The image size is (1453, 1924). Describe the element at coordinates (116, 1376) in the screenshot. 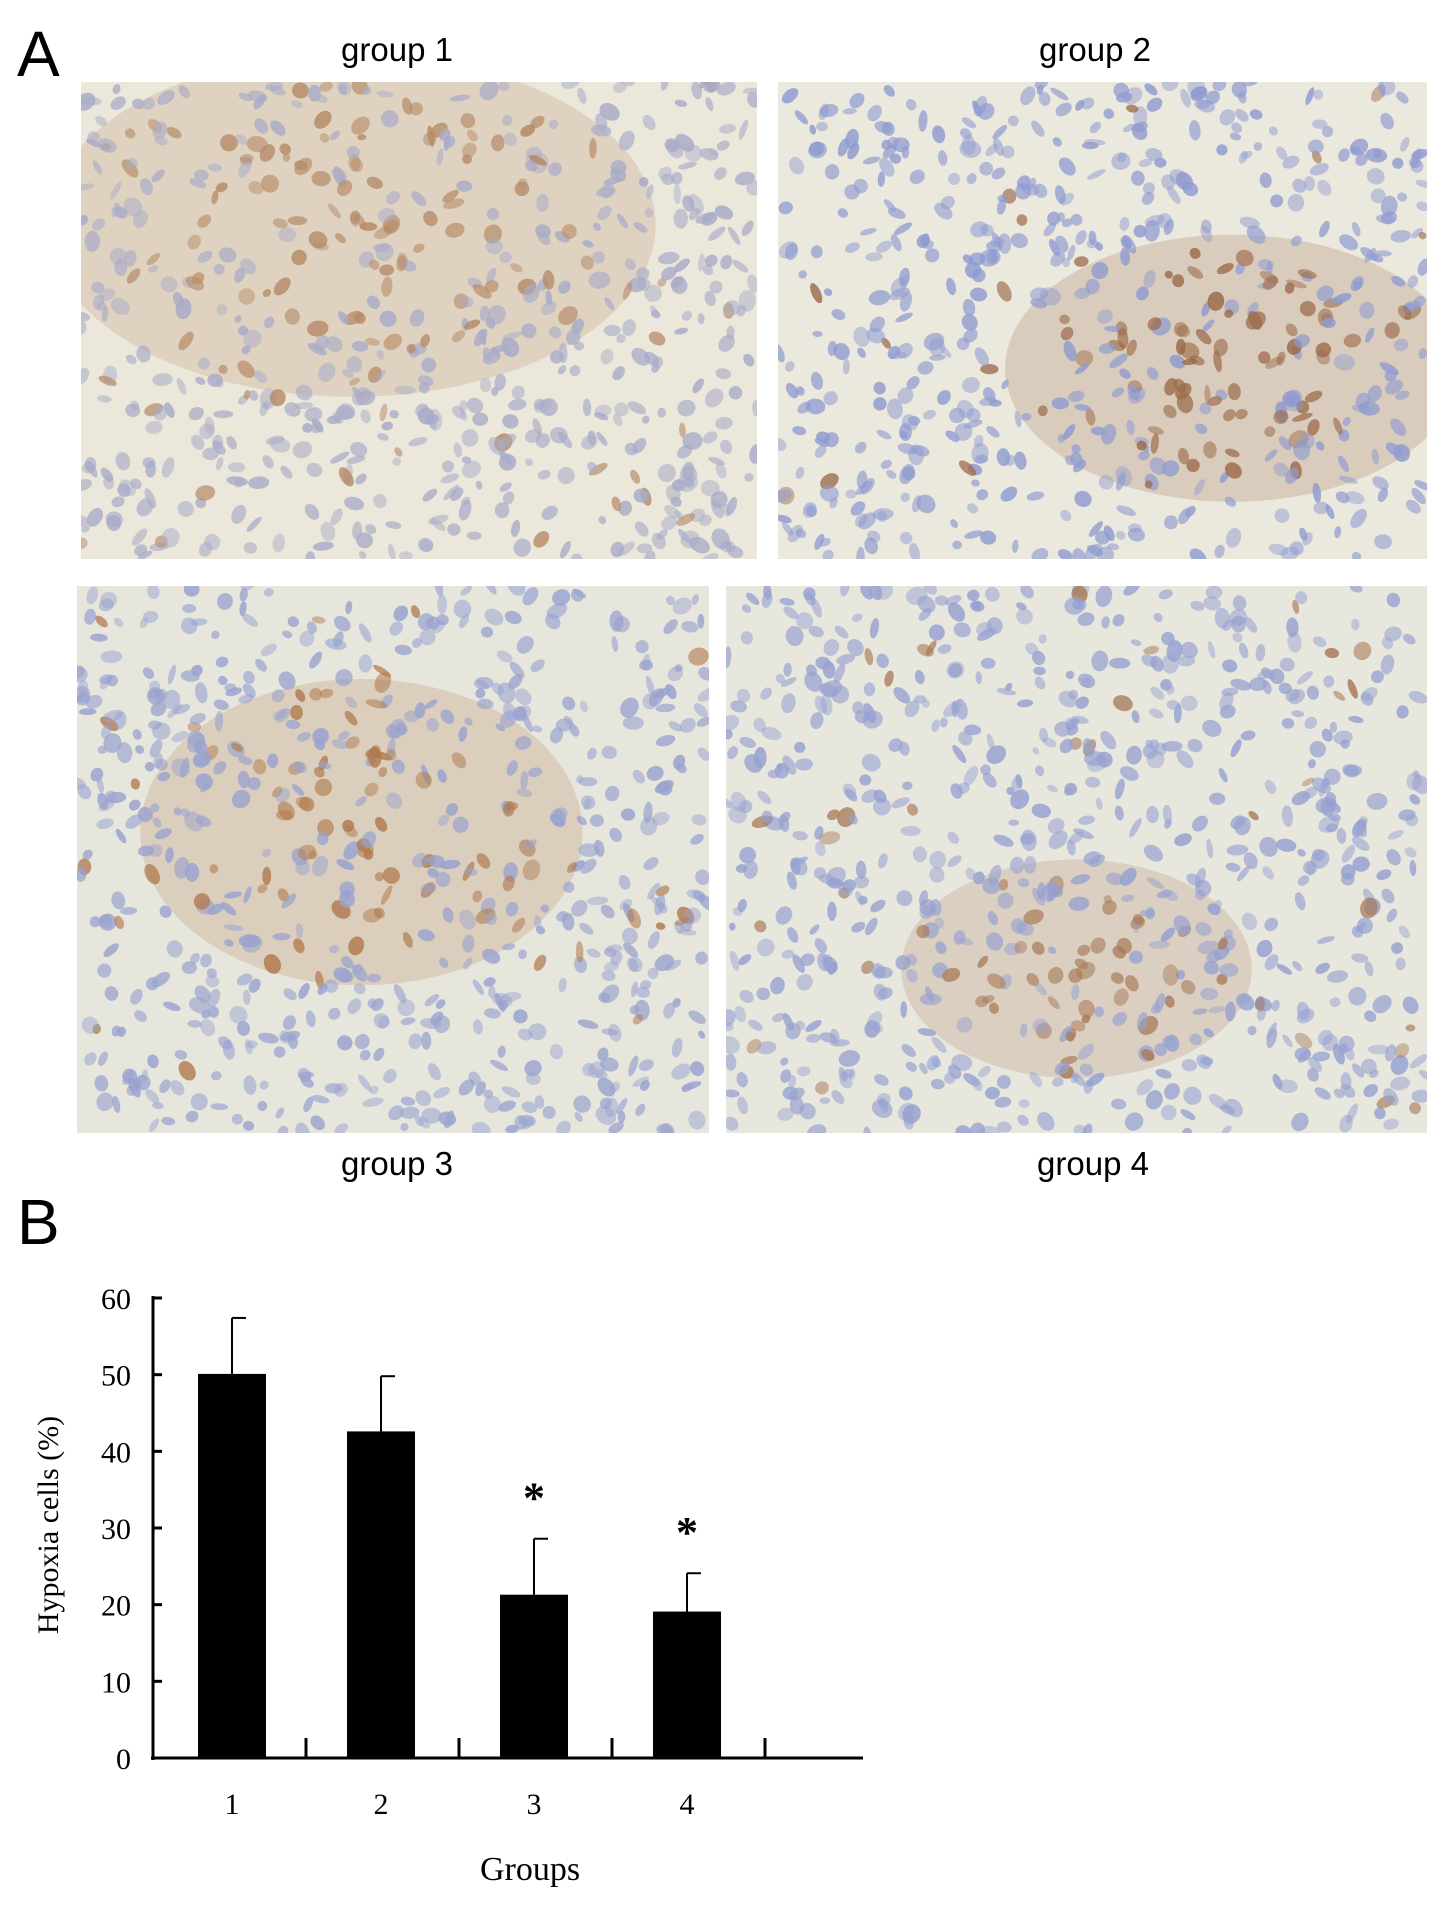

I see `y-tick-label: 50` at that location.